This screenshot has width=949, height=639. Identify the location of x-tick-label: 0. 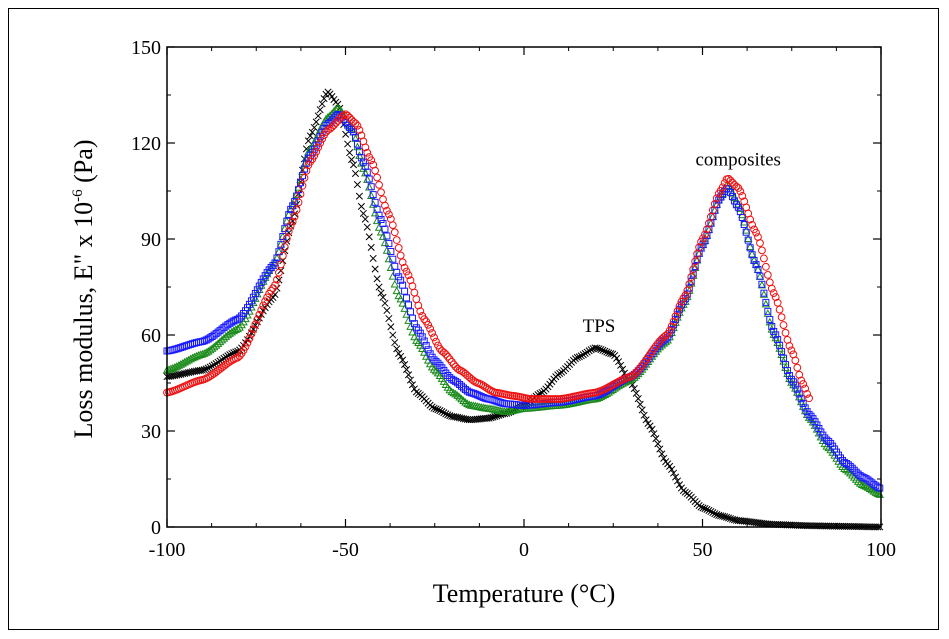
(524, 550).